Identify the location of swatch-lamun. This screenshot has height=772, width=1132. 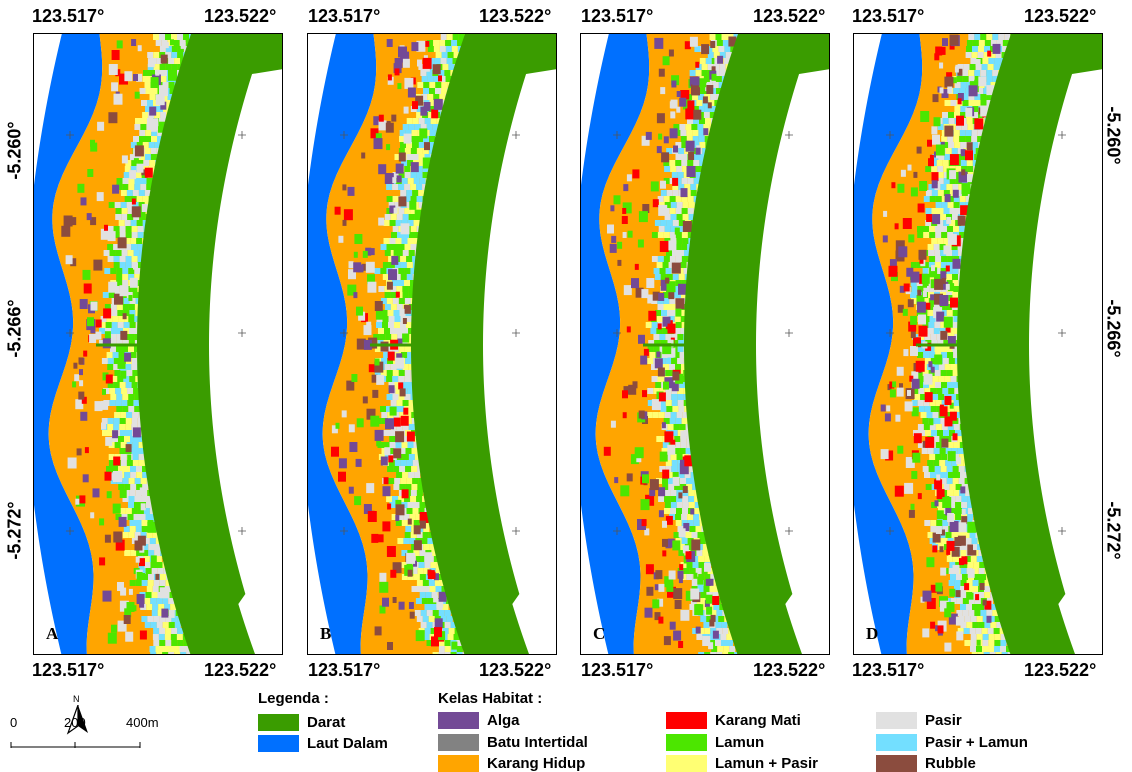
(686, 742).